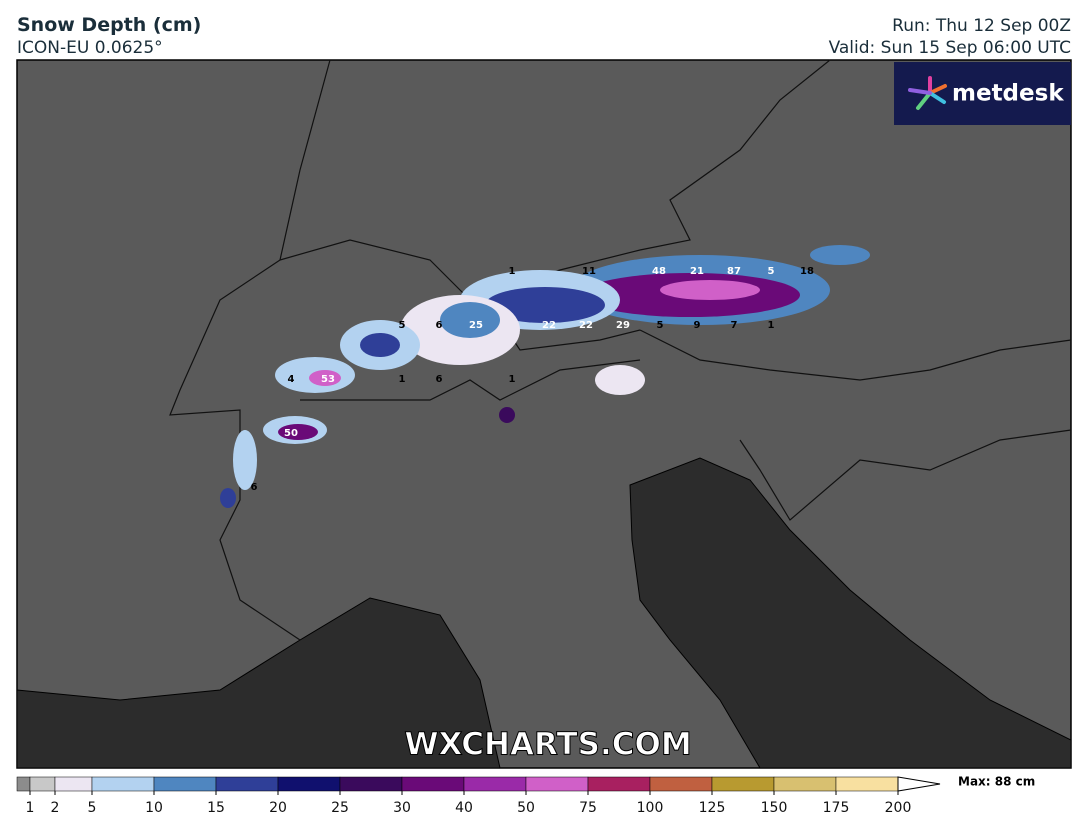  What do you see at coordinates (588, 808) in the screenshot?
I see `legend-tick-label: 75` at bounding box center [588, 808].